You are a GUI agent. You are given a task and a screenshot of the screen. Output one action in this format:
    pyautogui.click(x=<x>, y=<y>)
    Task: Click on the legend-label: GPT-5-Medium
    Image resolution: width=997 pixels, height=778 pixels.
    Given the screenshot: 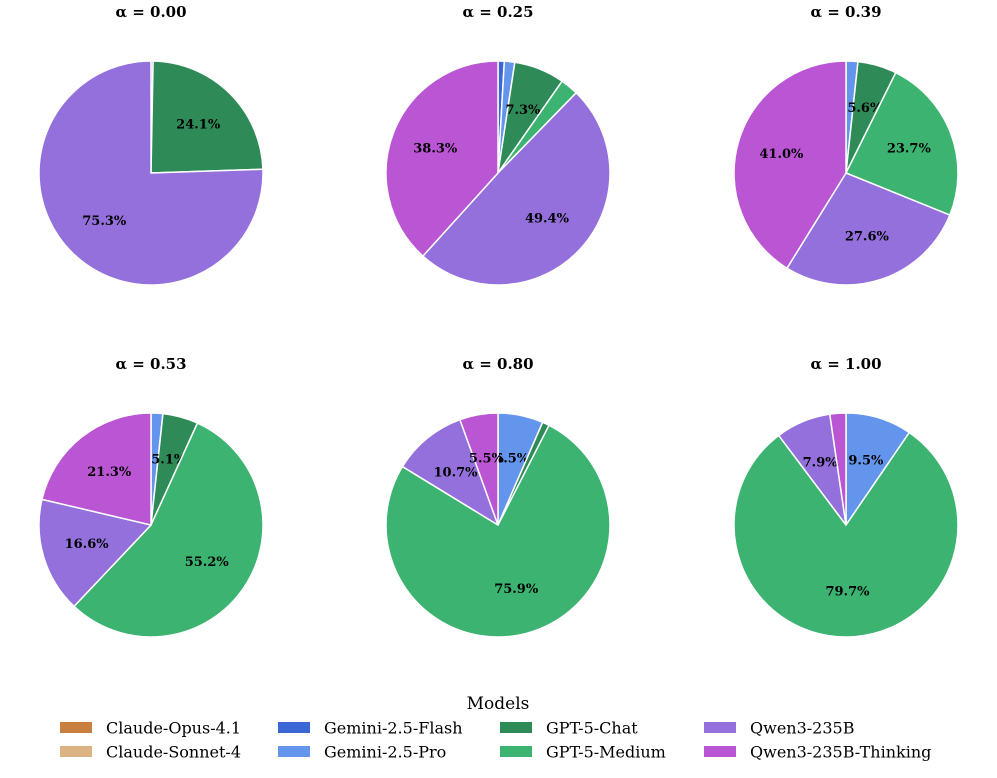 What is the action you would take?
    pyautogui.click(x=606, y=752)
    